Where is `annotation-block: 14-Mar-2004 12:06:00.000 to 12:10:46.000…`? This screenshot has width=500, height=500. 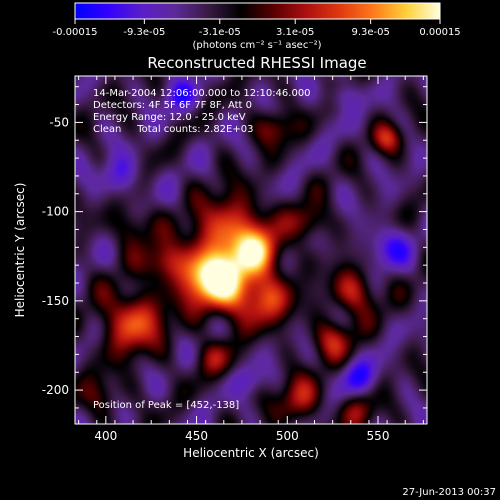 annotation-block: 14-Mar-2004 12:06:00.000 to 12:10:46.000… is located at coordinates (202, 111).